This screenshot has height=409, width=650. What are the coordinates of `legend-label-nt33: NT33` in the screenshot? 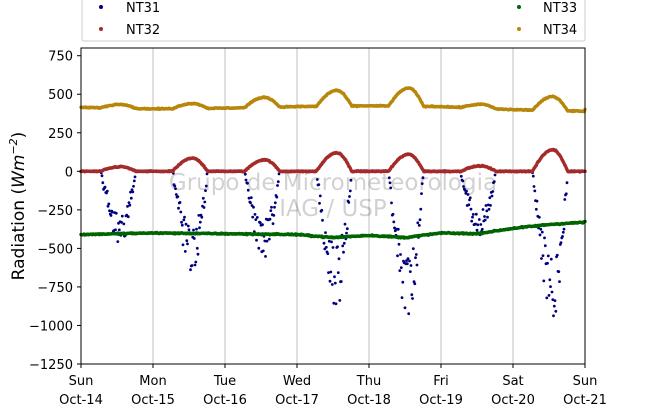 It's located at (560, 8).